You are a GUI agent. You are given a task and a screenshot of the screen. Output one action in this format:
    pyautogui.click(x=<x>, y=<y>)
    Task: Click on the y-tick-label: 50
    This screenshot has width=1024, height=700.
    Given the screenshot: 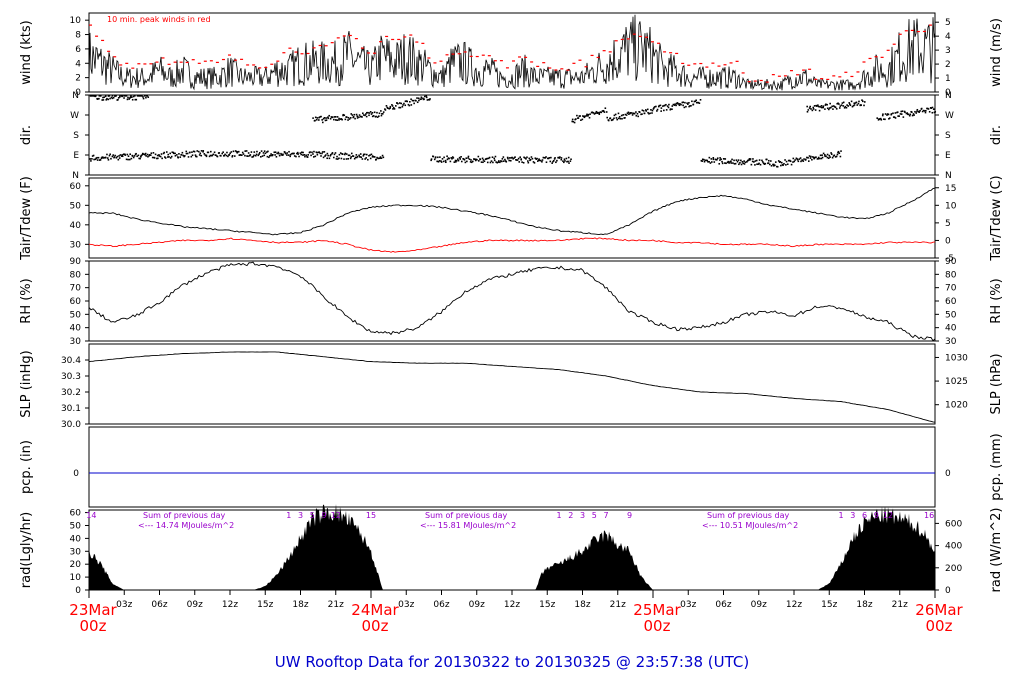 What is the action you would take?
    pyautogui.click(x=76, y=526)
    